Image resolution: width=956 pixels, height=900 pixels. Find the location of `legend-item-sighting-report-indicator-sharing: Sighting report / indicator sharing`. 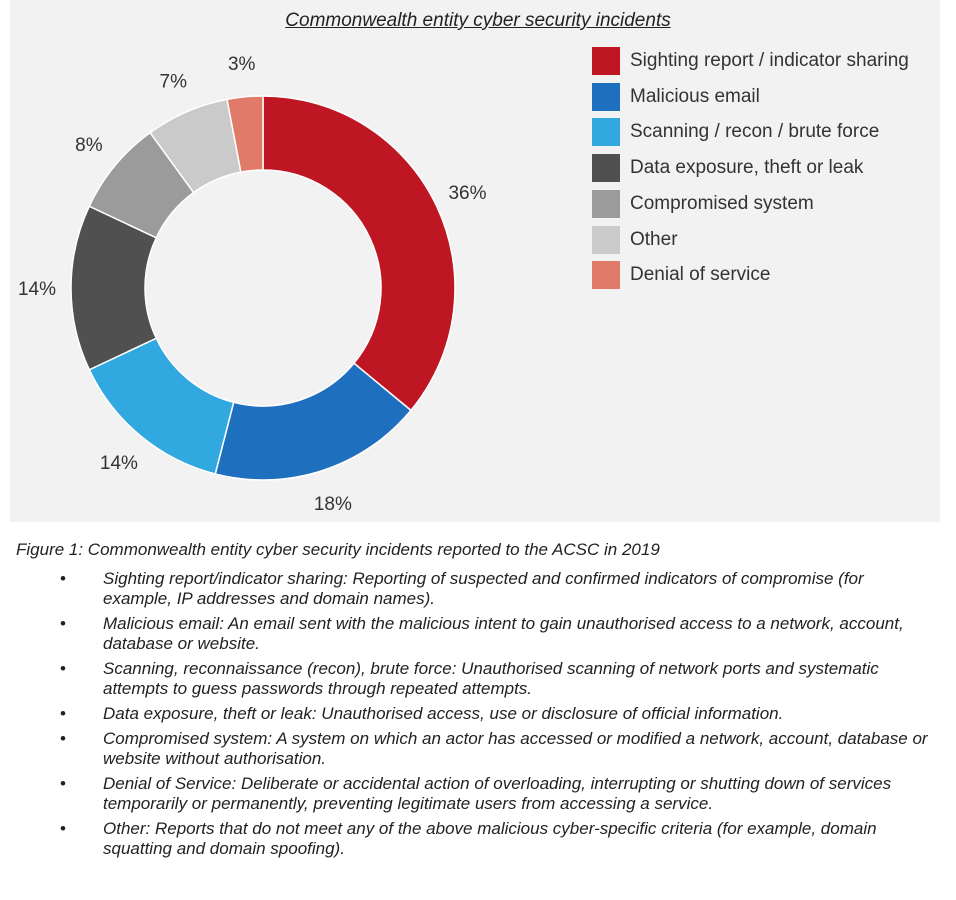

legend-item-sighting-report-indicator-sharing: Sighting report / indicator sharing is located at coordinates (762, 61).